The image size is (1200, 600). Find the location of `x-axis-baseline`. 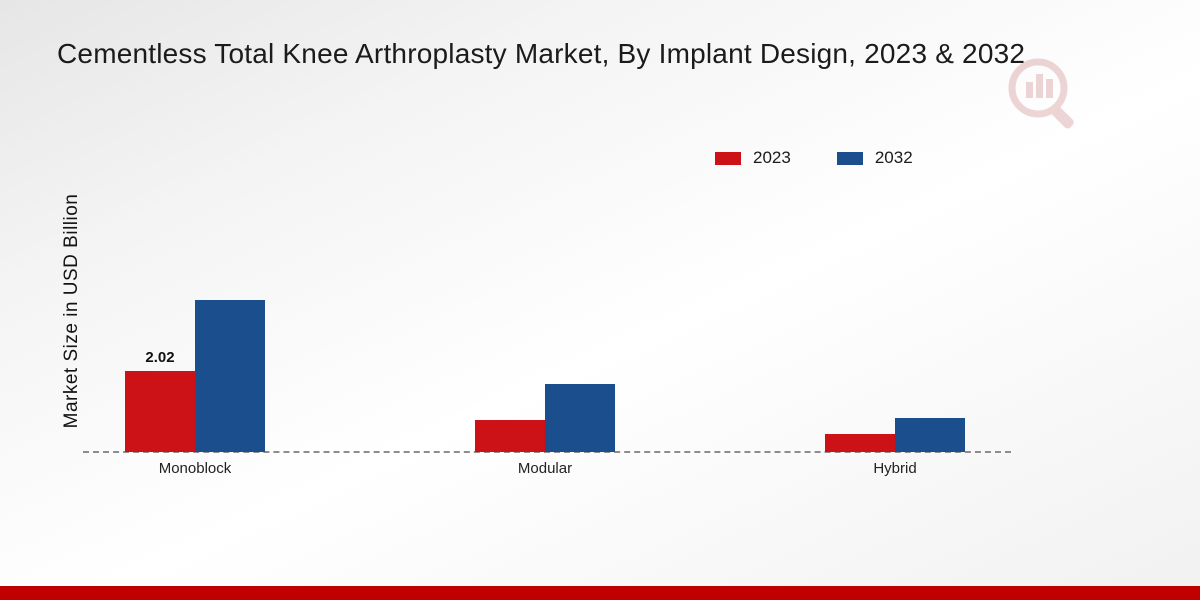

x-axis-baseline is located at coordinates (547, 452).